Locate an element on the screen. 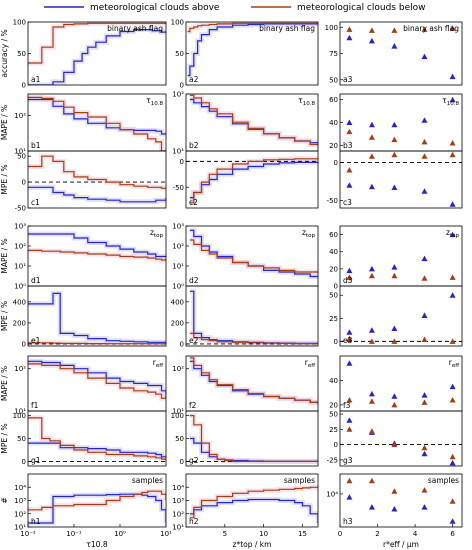 Image resolution: width=472 pixels, height=550 pixels. y-axis-label: MPE / % is located at coordinates (4, 316).